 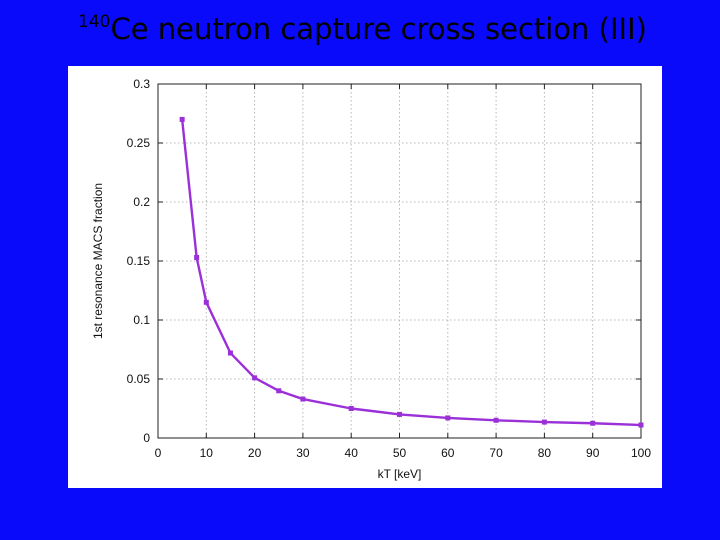 What do you see at coordinates (139, 379) in the screenshot?
I see `y-tick-label: 0.05` at bounding box center [139, 379].